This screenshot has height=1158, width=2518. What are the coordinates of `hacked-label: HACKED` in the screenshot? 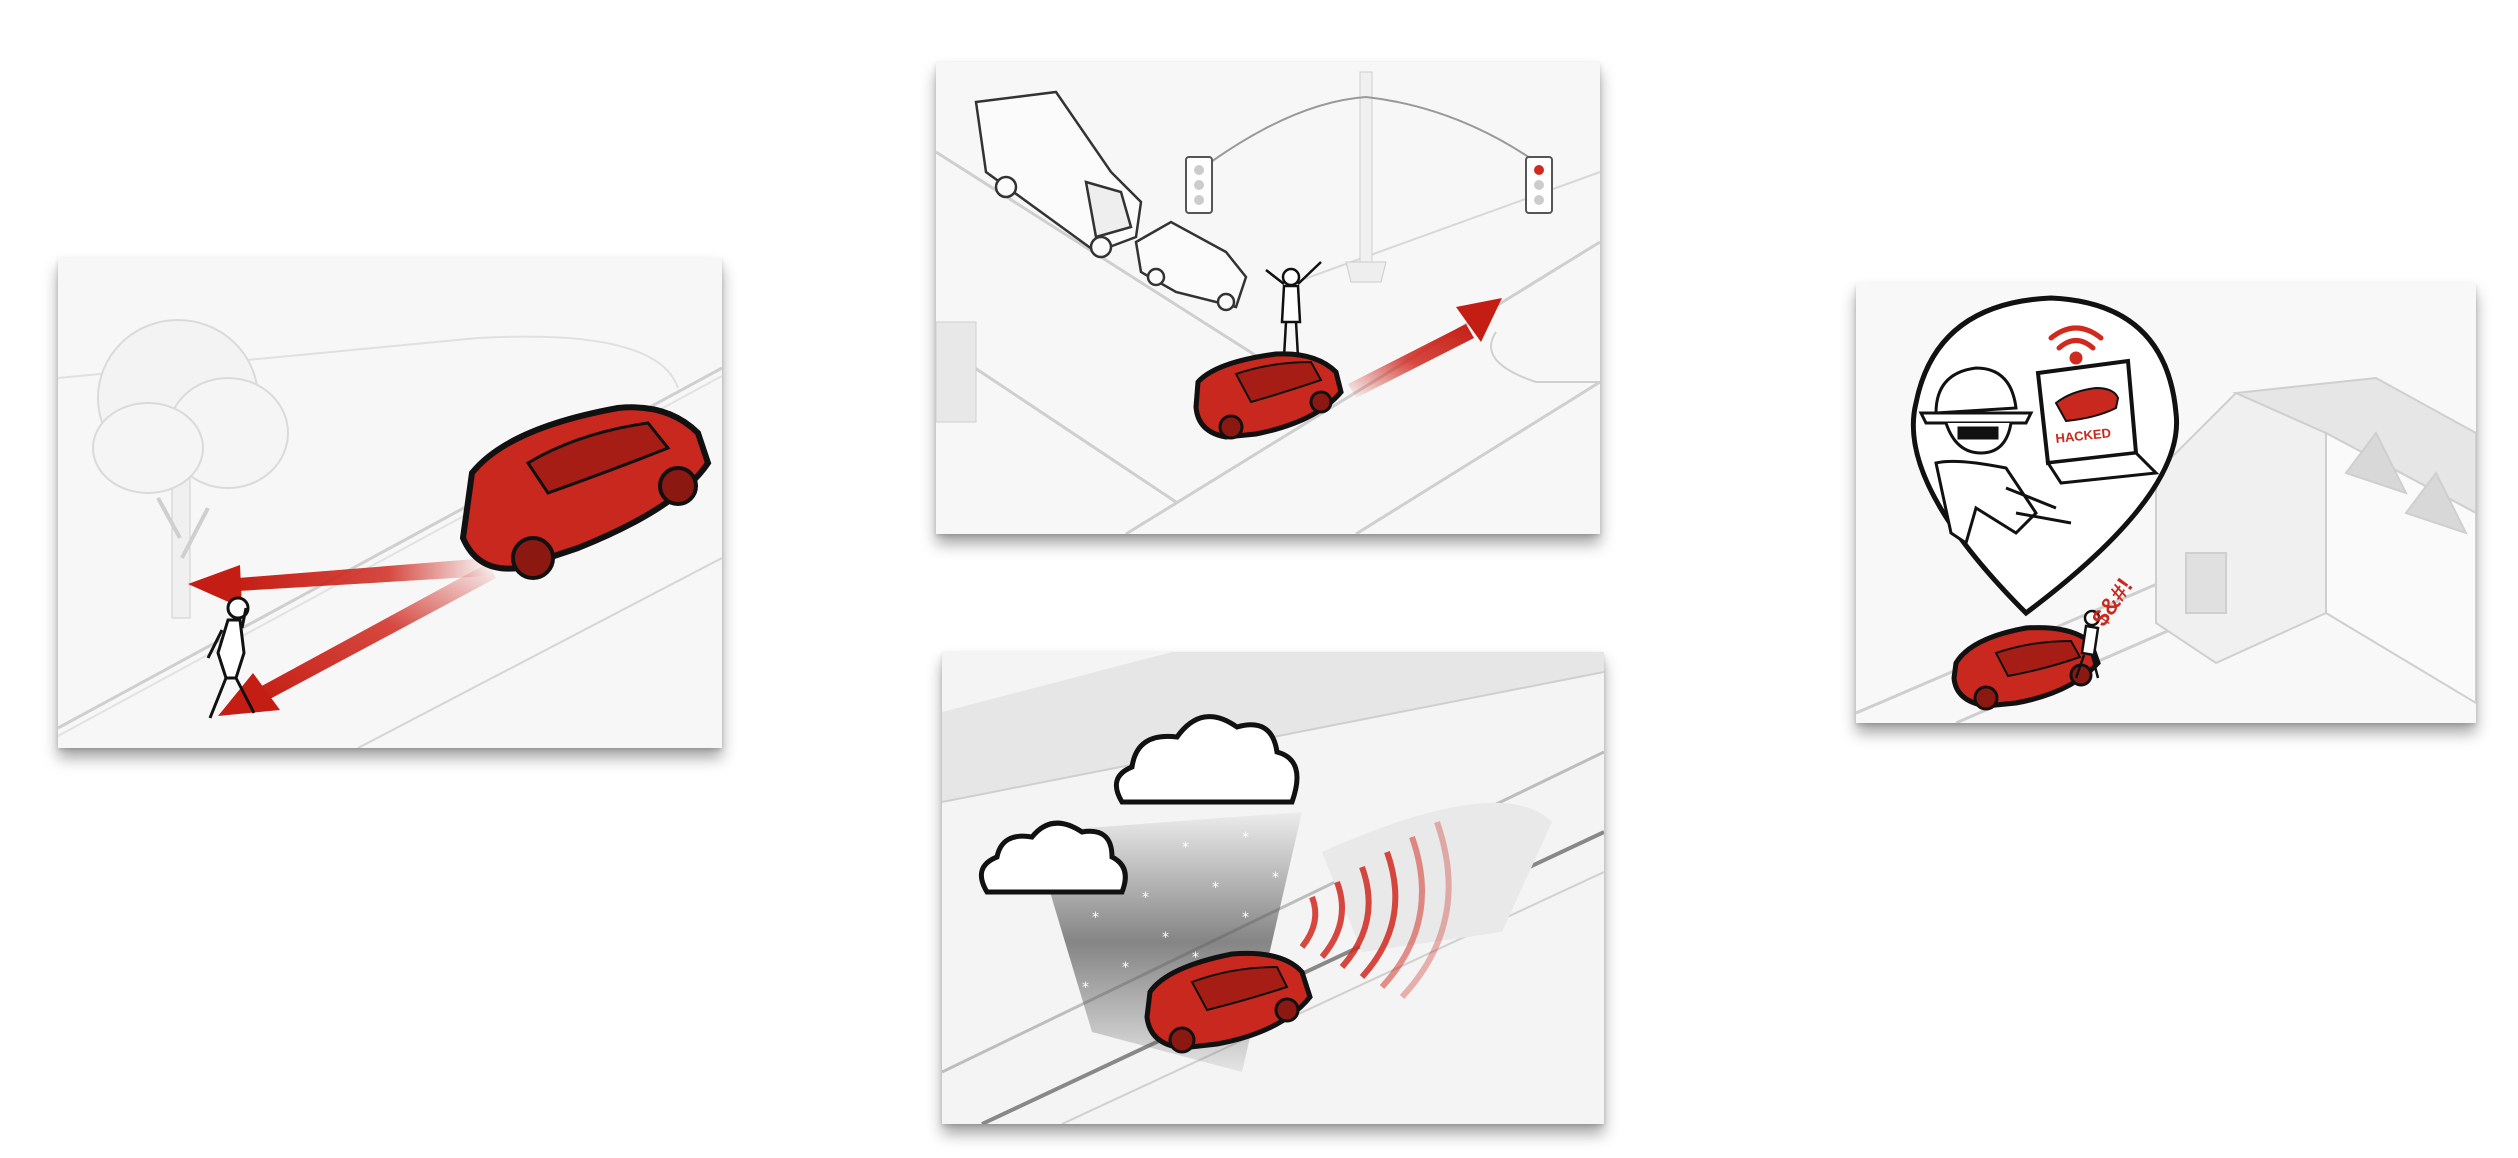 It's located at (2083, 435).